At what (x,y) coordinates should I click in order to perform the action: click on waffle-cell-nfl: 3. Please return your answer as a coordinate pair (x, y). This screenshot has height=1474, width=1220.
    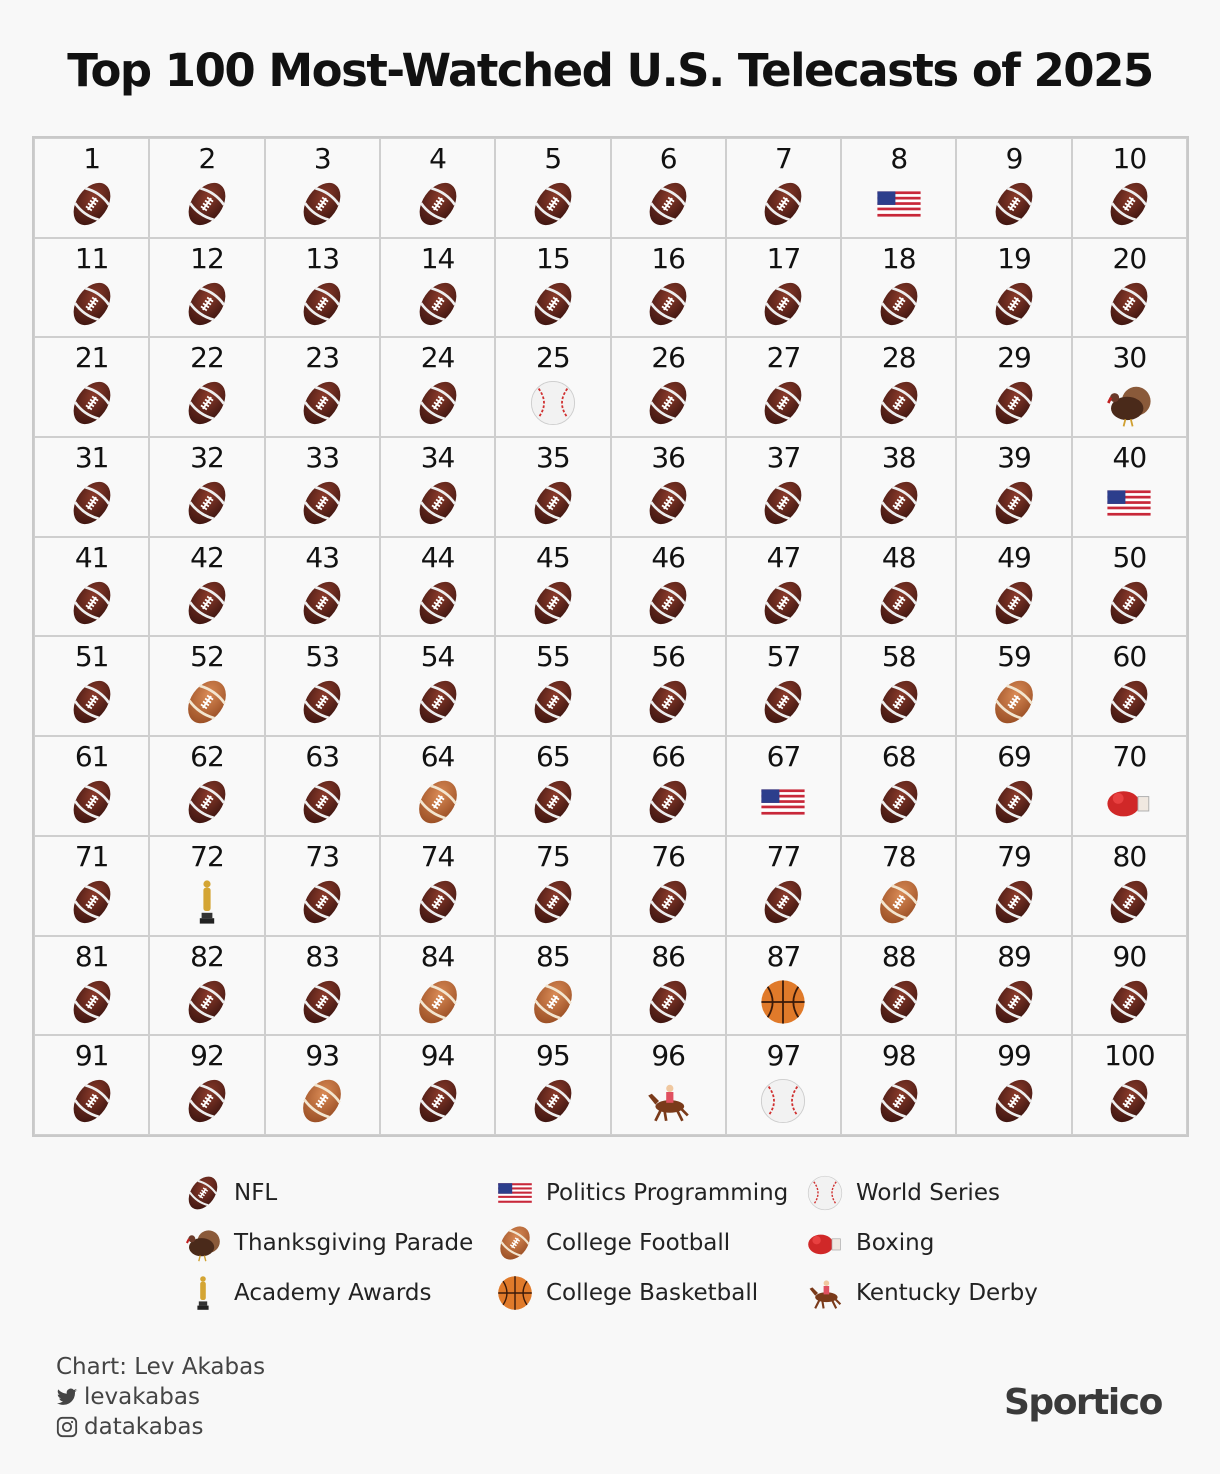
    Looking at the image, I should click on (322, 188).